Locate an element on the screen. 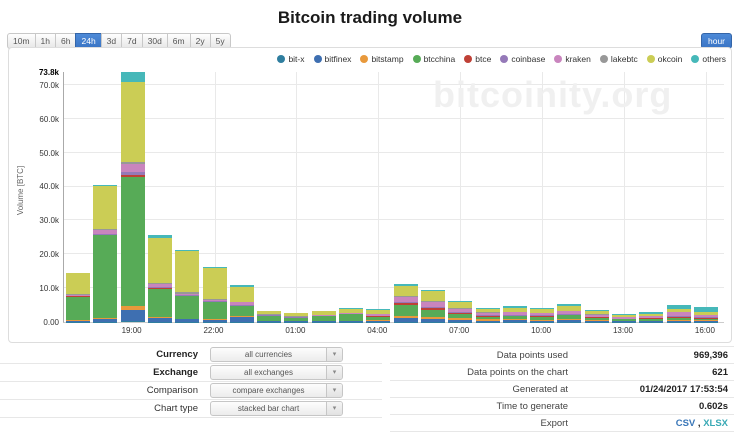 The width and height of the screenshot is (740, 439). dropdown-currency: all currencies ▾ is located at coordinates (276, 354).